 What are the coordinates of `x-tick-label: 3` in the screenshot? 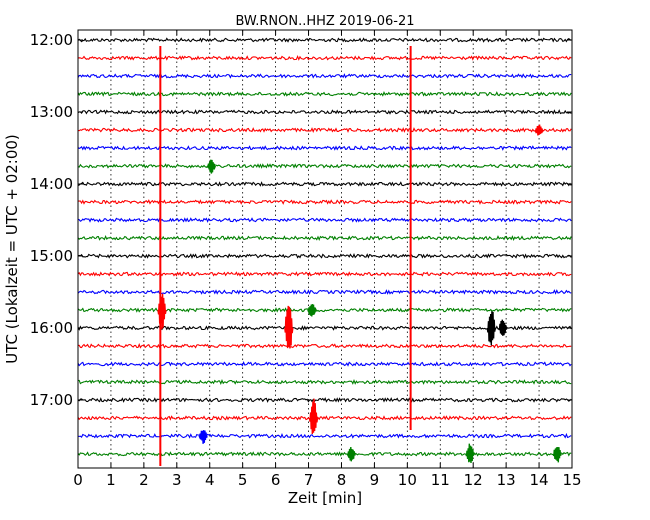 It's located at (177, 480).